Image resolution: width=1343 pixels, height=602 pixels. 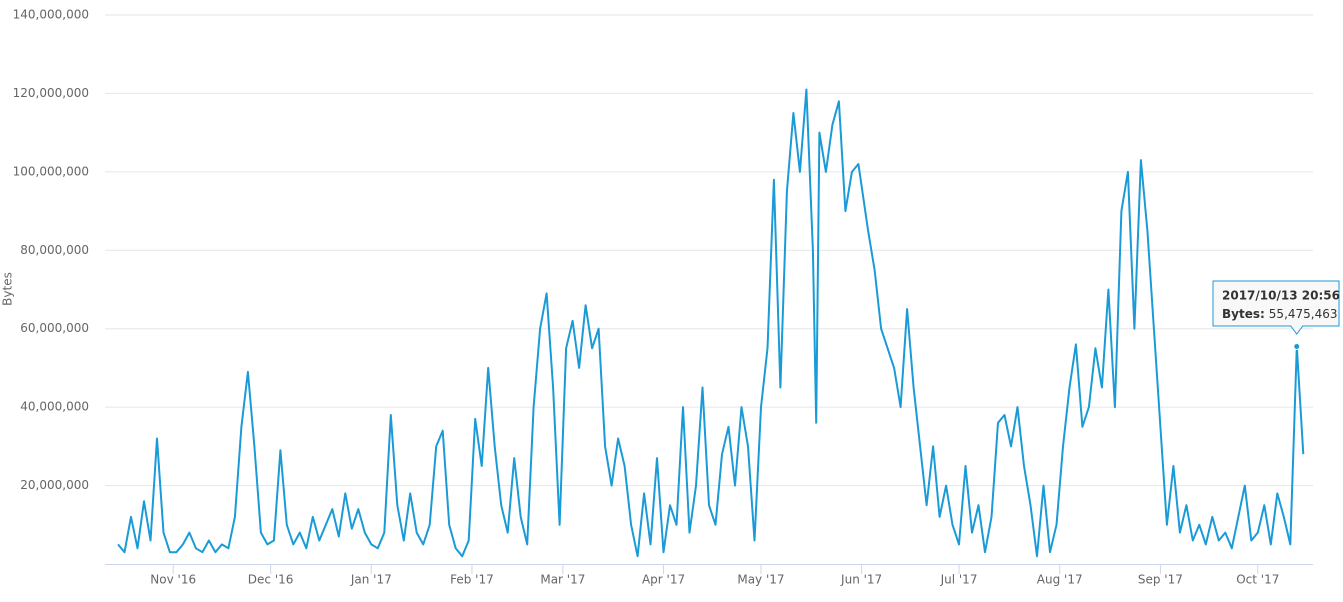 What do you see at coordinates (861, 580) in the screenshot?
I see `x-tick-label: Jun '17` at bounding box center [861, 580].